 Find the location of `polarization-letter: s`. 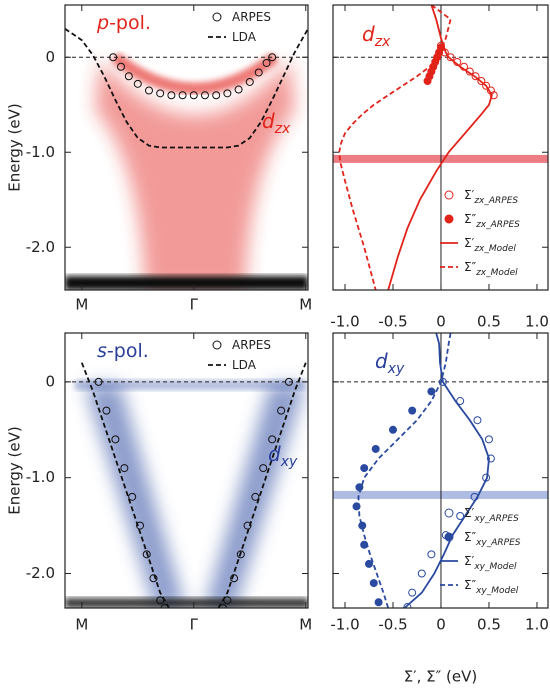

polarization-letter: s is located at coordinates (102, 351).